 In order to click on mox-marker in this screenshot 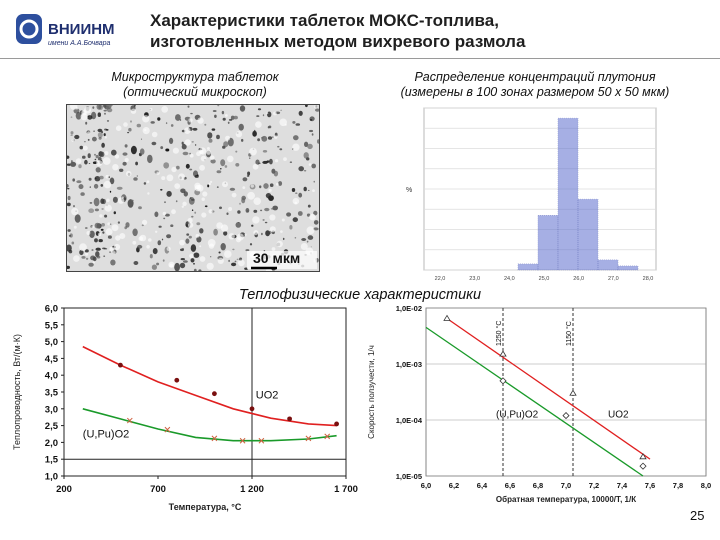, I will do `click(242, 440)`.